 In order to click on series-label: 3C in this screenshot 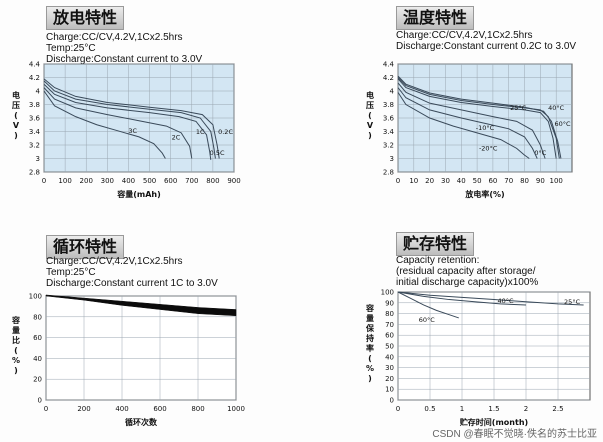, I will do `click(132, 131)`.